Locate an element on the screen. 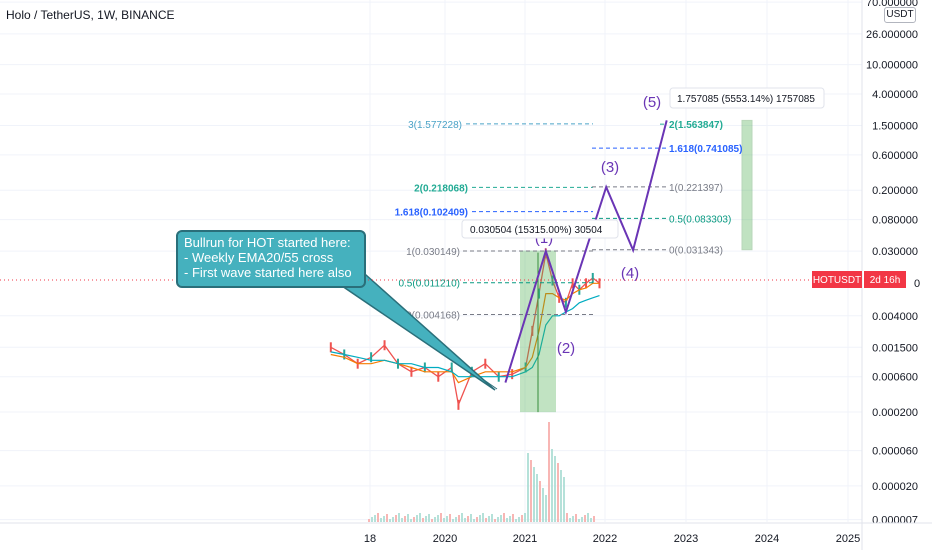 The height and width of the screenshot is (550, 932). wave-label: (2) is located at coordinates (566, 348).